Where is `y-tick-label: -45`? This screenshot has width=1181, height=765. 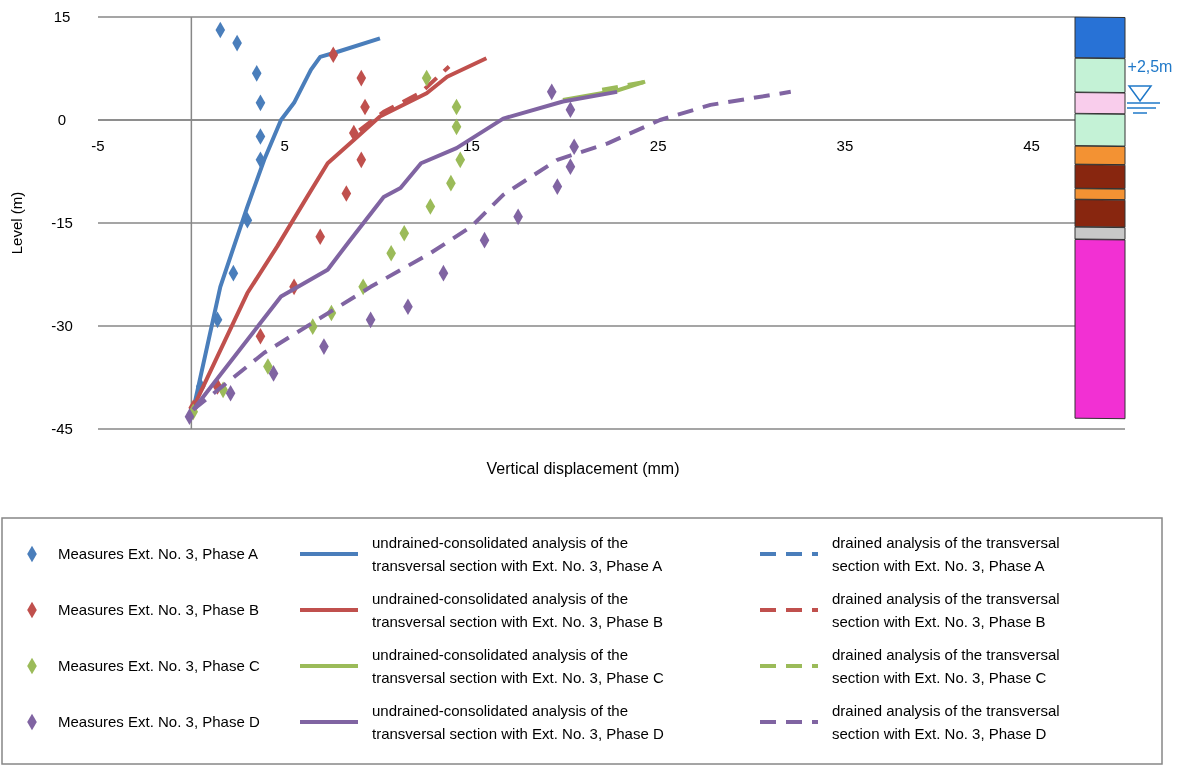 y-tick-label: -45 is located at coordinates (62, 428).